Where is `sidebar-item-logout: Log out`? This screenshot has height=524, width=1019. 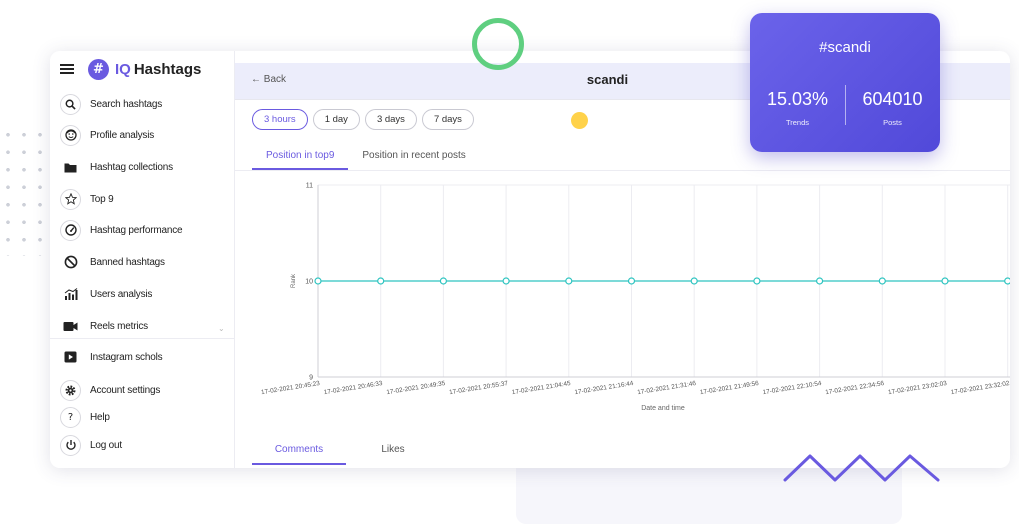 sidebar-item-logout: Log out is located at coordinates (91, 445).